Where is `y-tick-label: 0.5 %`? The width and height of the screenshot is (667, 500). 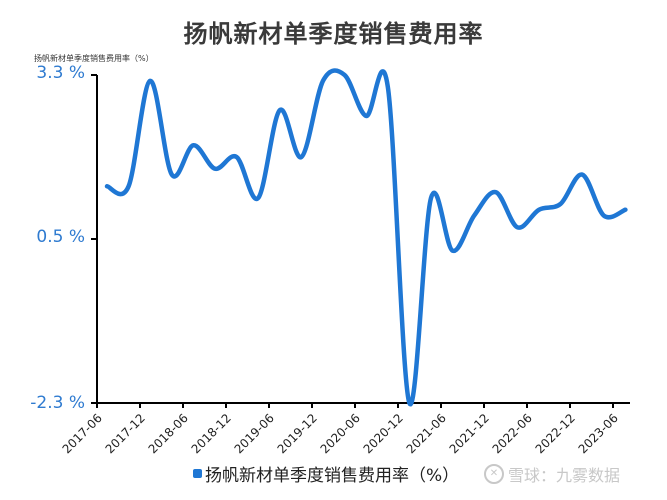 y-tick-label: 0.5 % is located at coordinates (60, 237).